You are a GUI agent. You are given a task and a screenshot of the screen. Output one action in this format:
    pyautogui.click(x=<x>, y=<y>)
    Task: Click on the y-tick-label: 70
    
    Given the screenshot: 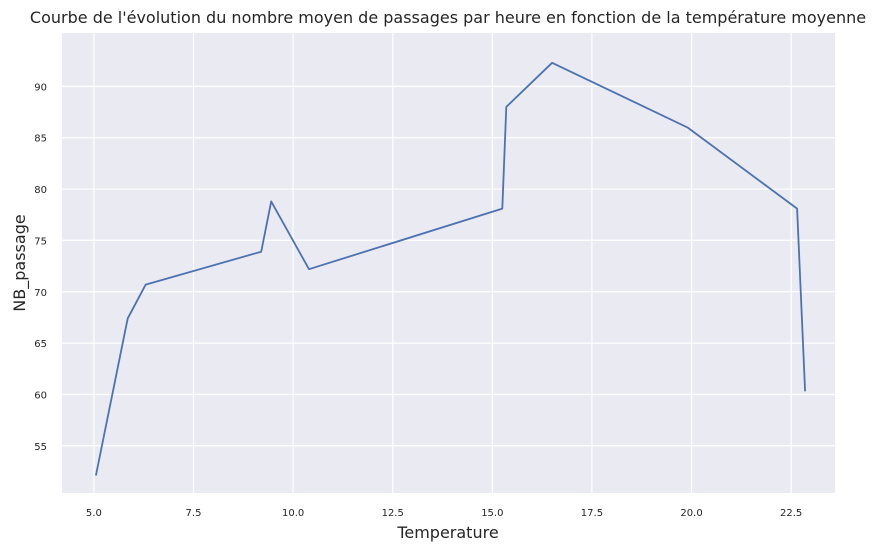 What is the action you would take?
    pyautogui.click(x=40, y=293)
    